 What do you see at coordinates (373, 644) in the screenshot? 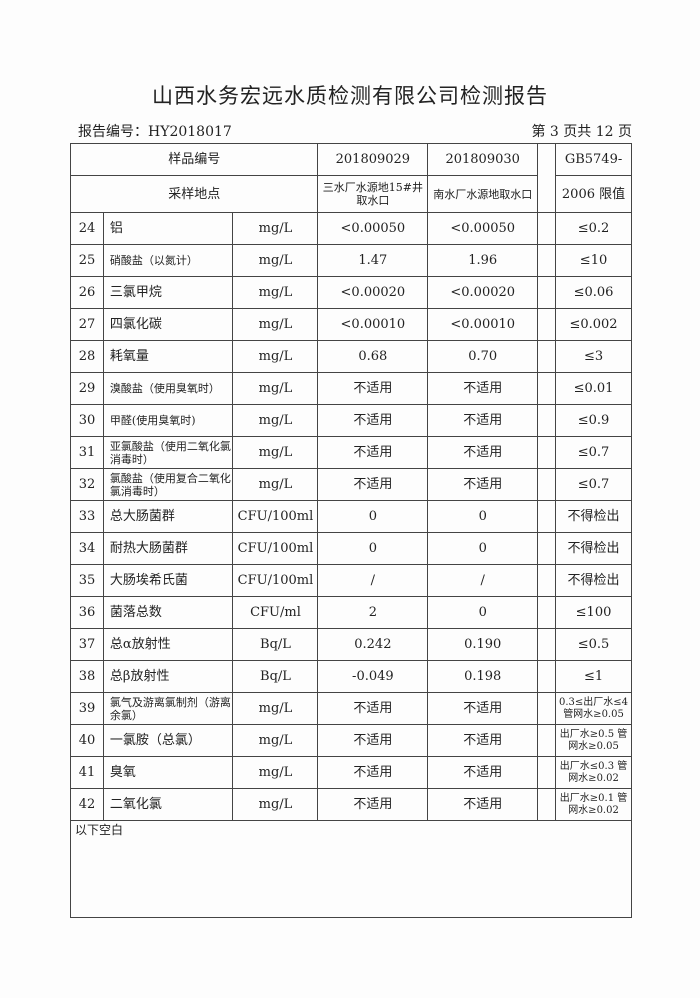
I see `value-sample-a: 0.242` at bounding box center [373, 644].